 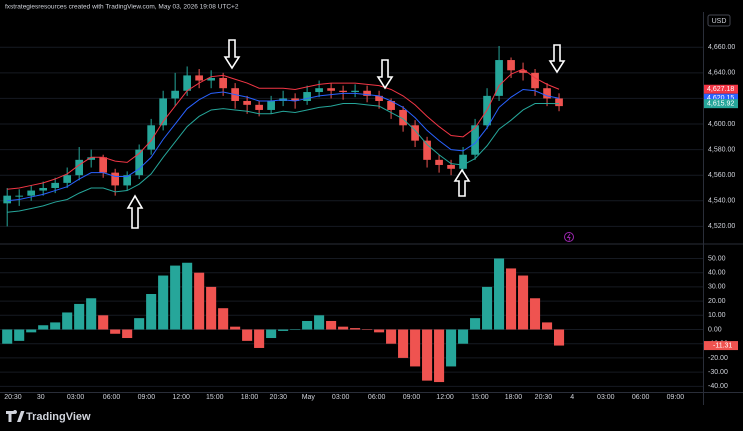 I want to click on x-tick-label: 03:00, so click(x=606, y=397).